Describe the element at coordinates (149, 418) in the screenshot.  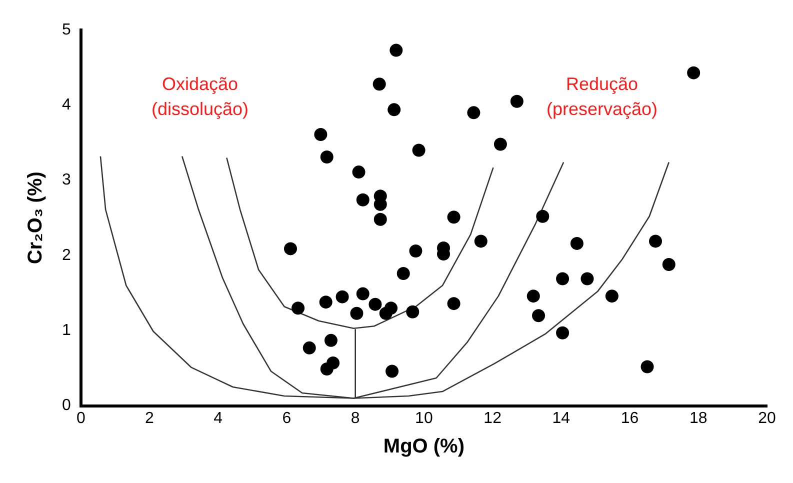
I see `x-tick-label: 2` at that location.